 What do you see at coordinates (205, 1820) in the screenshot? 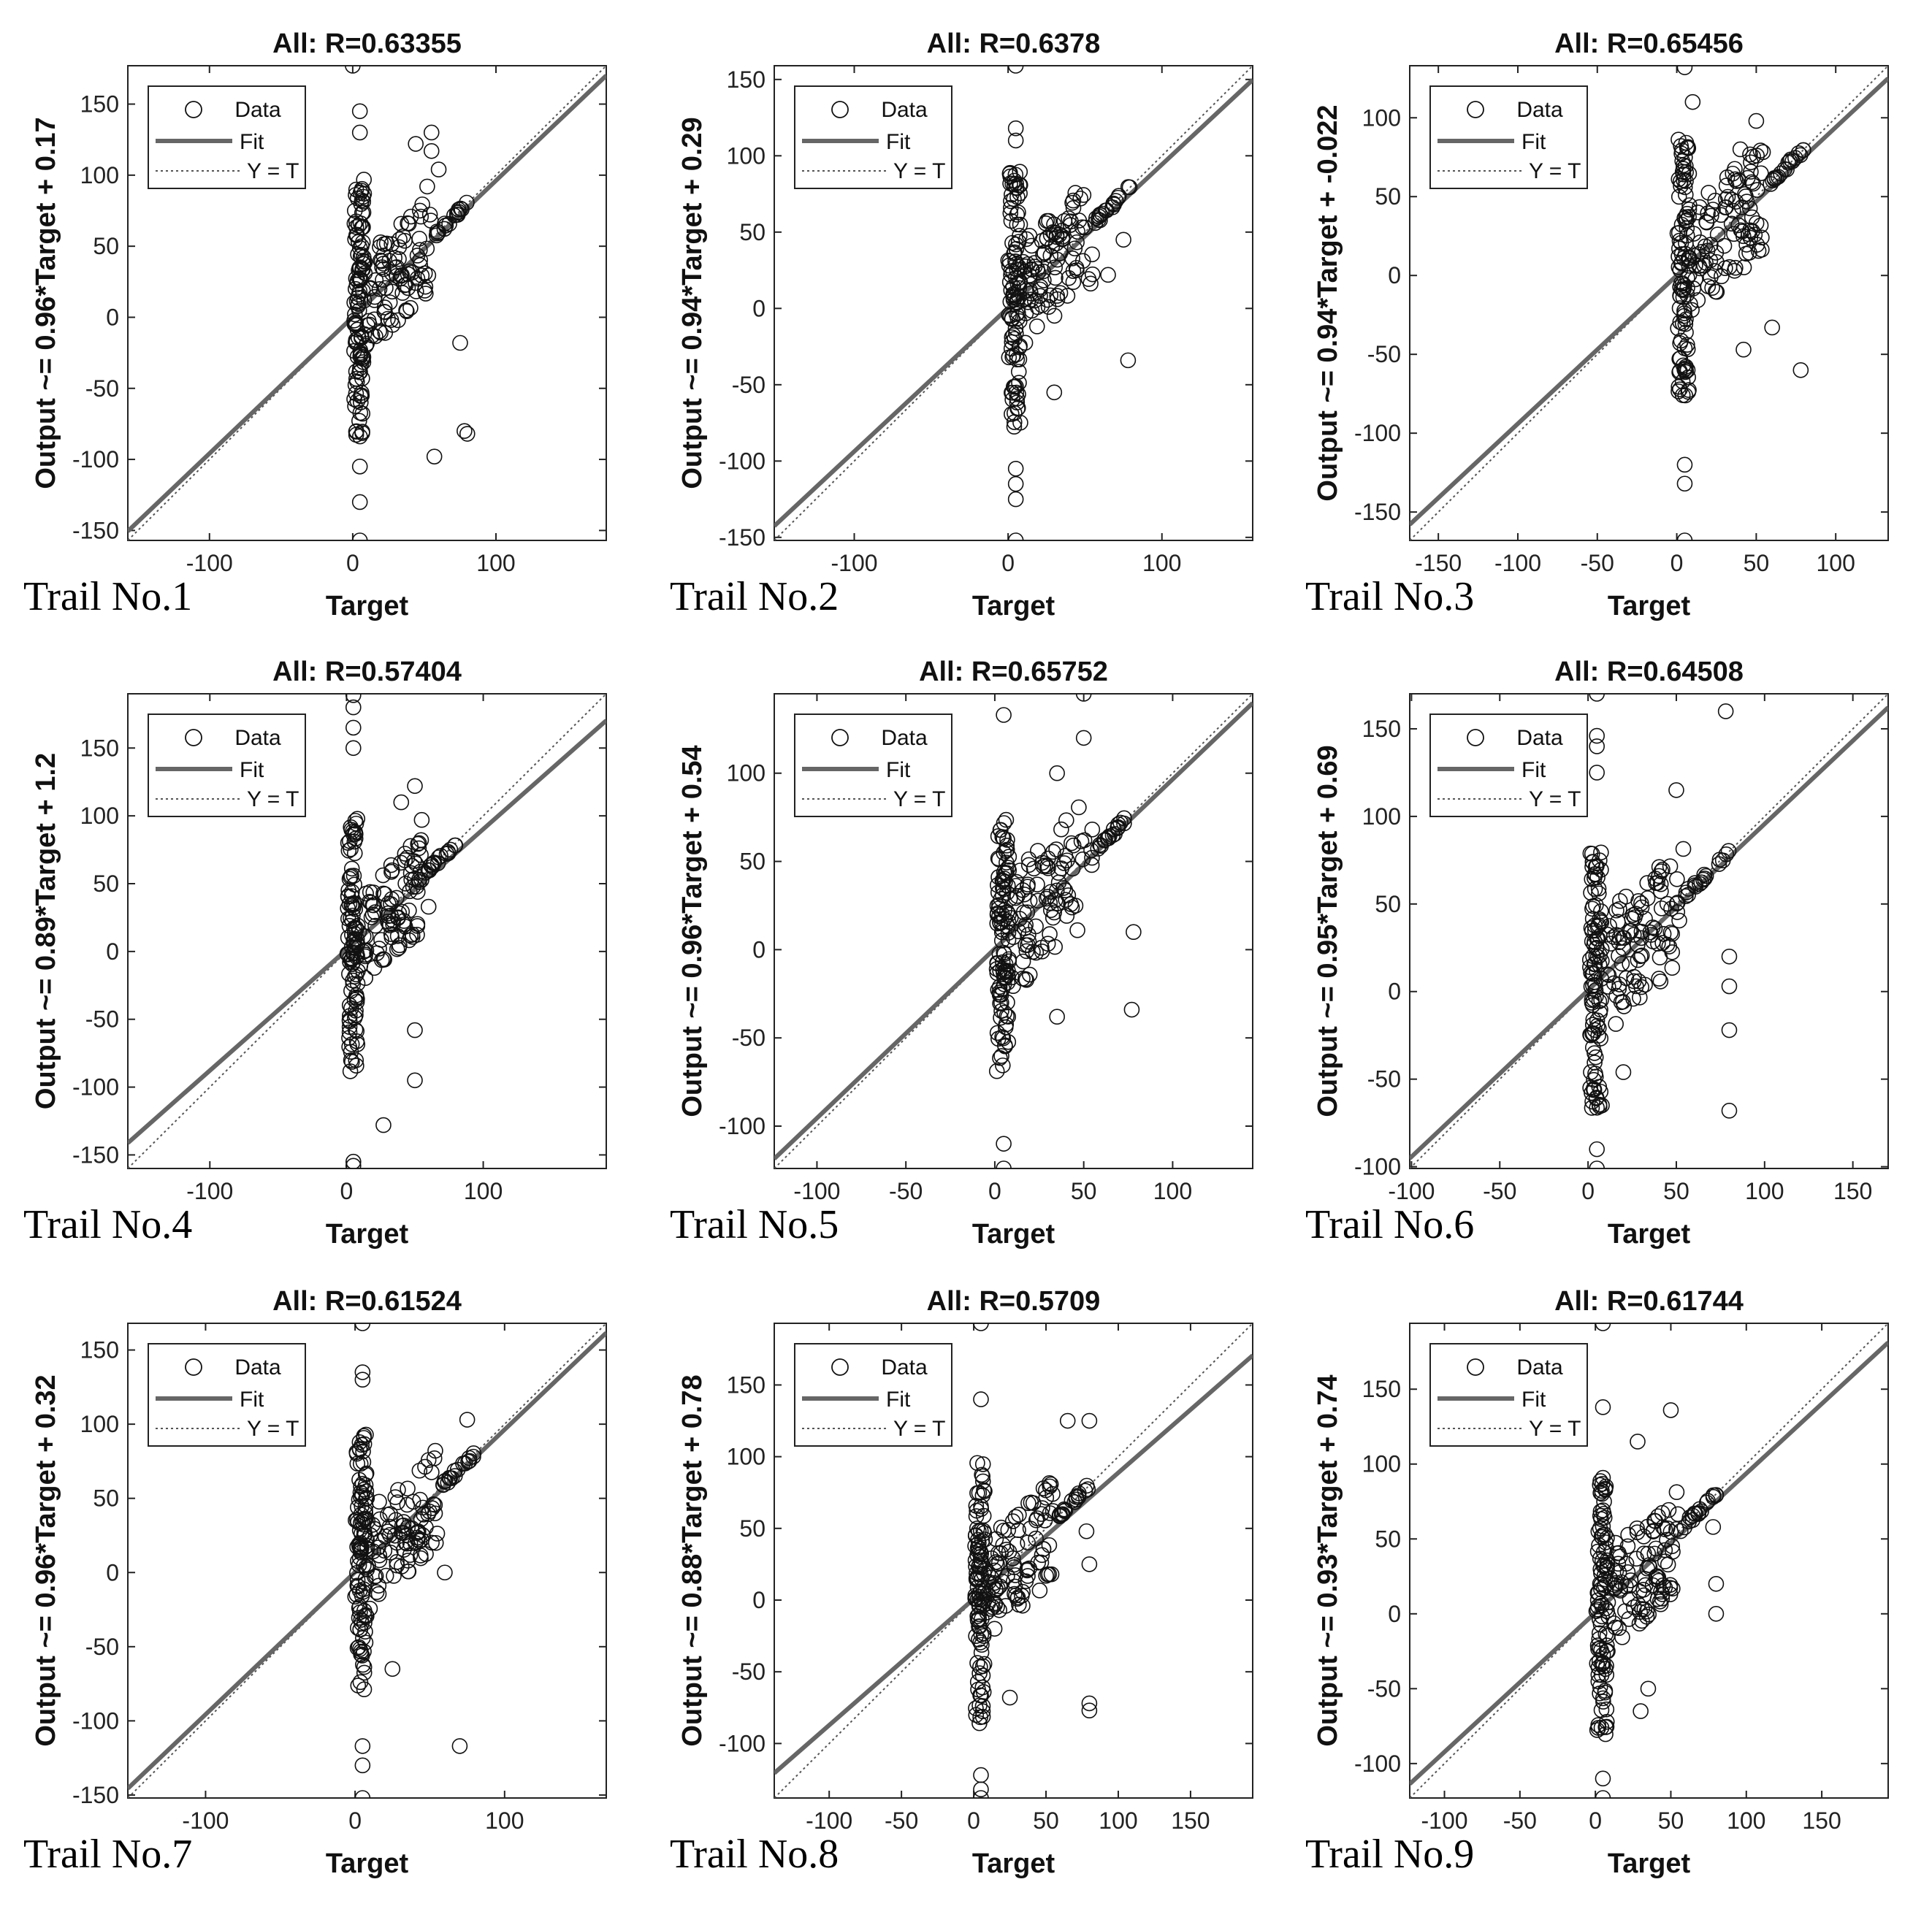
I see `x-tick-label: -100` at bounding box center [205, 1820].